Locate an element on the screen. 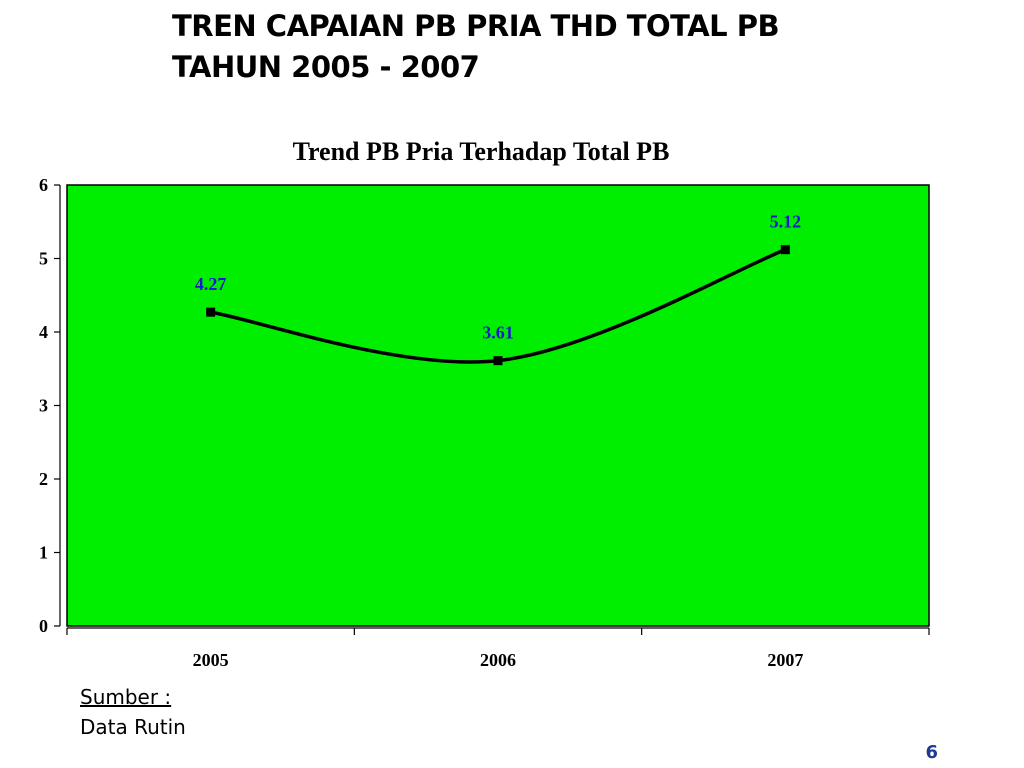  data-label: 4.27 is located at coordinates (211, 284).